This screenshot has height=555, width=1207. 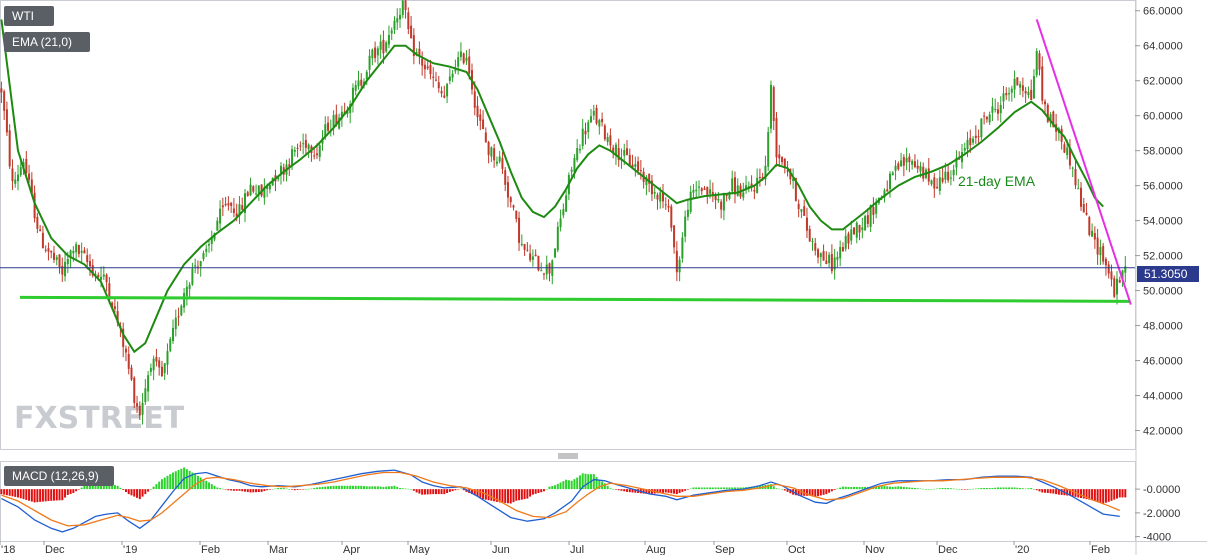 What do you see at coordinates (59, 476) in the screenshot?
I see `macd-tag: MACD (12,26,9)` at bounding box center [59, 476].